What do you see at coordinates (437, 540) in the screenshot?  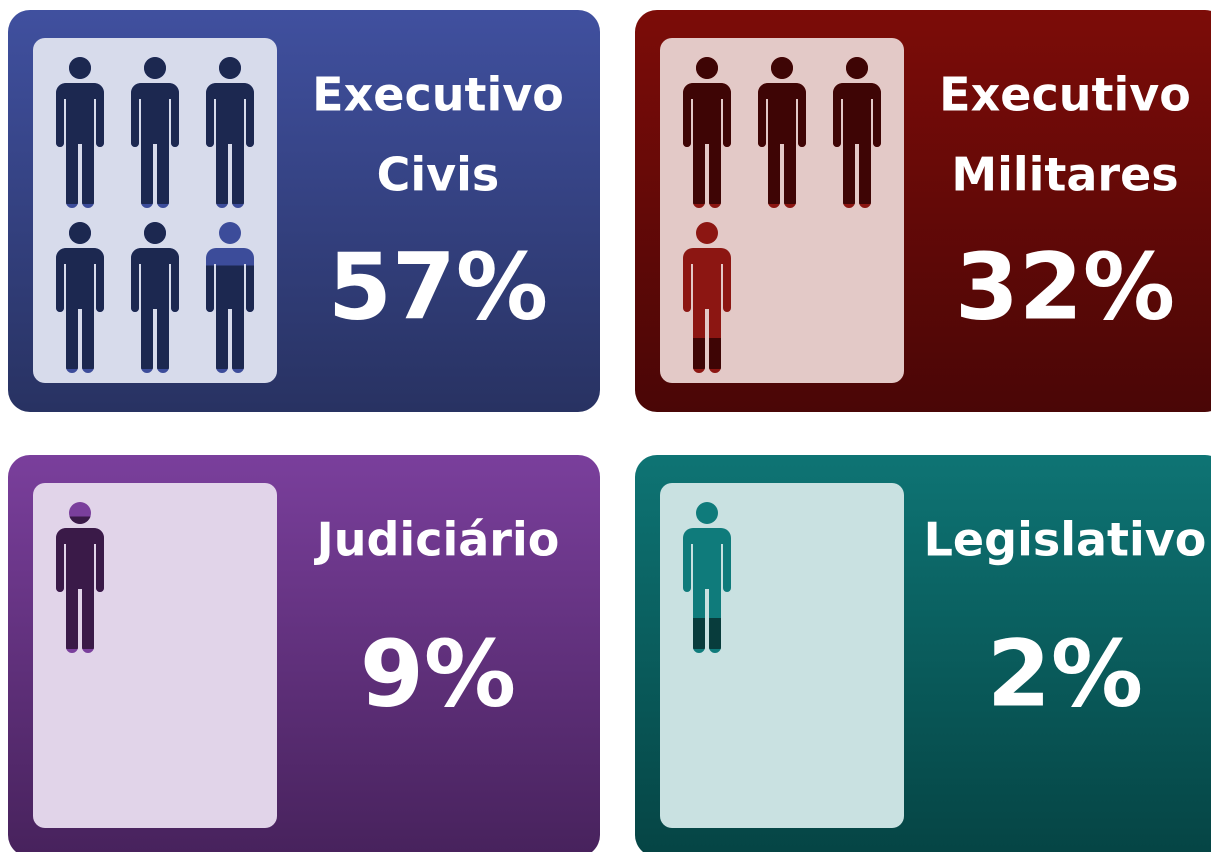 I see `card-title: Judiciário` at bounding box center [437, 540].